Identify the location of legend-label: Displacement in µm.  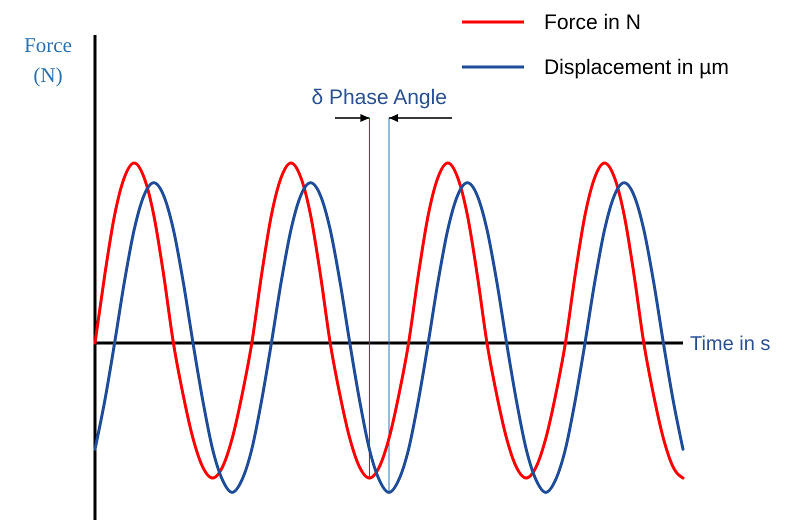
(636, 67).